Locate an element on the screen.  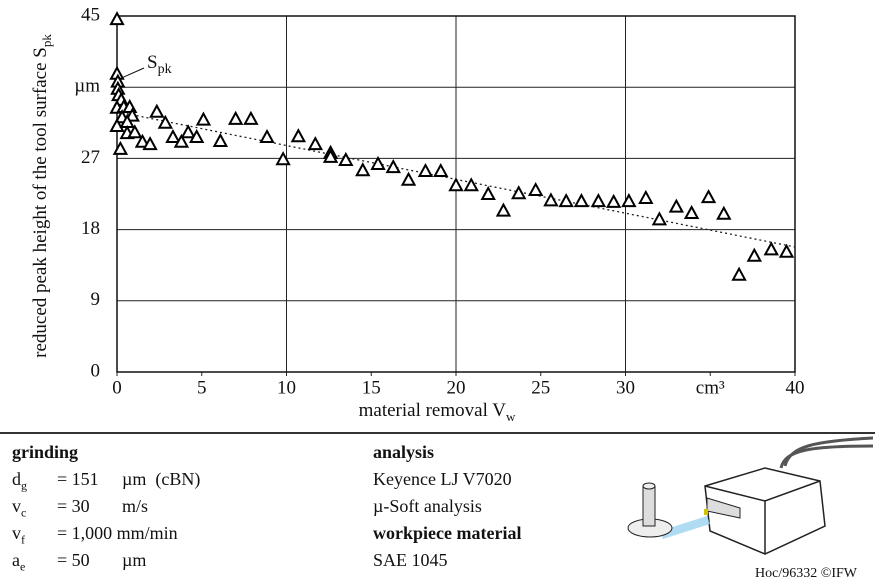
x-tick-label: 5 is located at coordinates (202, 387).